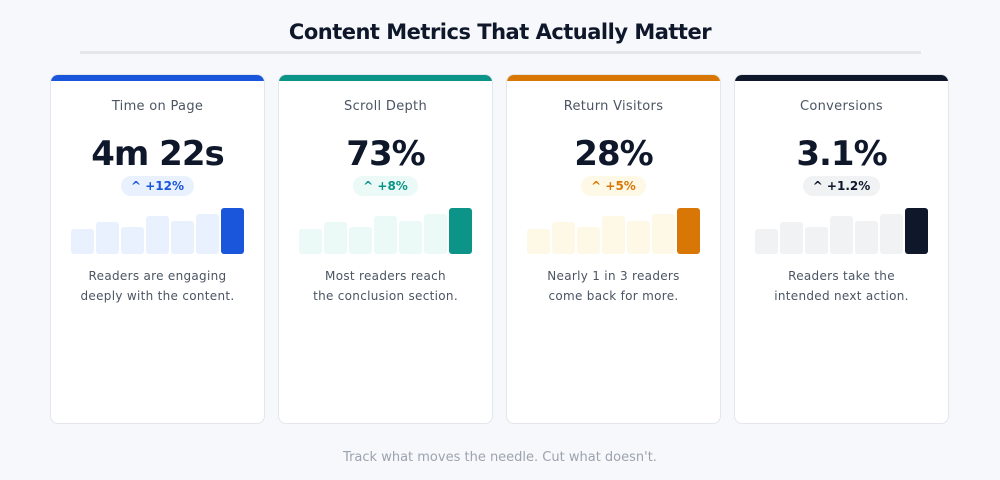 The image size is (1000, 480). What do you see at coordinates (385, 186) in the screenshot?
I see `change-badge: ^ +8%` at bounding box center [385, 186].